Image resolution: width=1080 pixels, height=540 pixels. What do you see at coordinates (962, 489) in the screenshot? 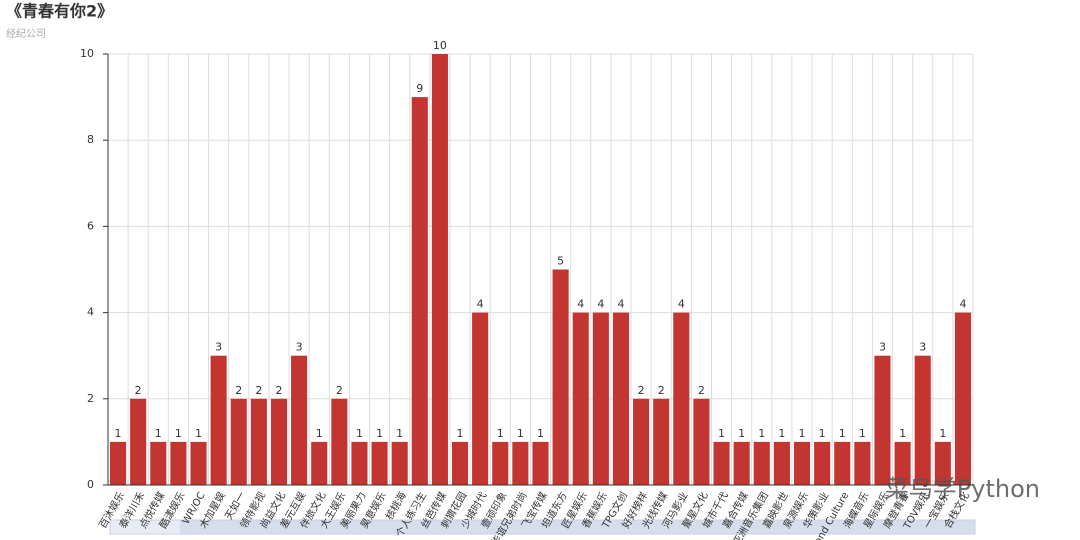
I see `watermark: 菜鸟学Python` at bounding box center [962, 489].